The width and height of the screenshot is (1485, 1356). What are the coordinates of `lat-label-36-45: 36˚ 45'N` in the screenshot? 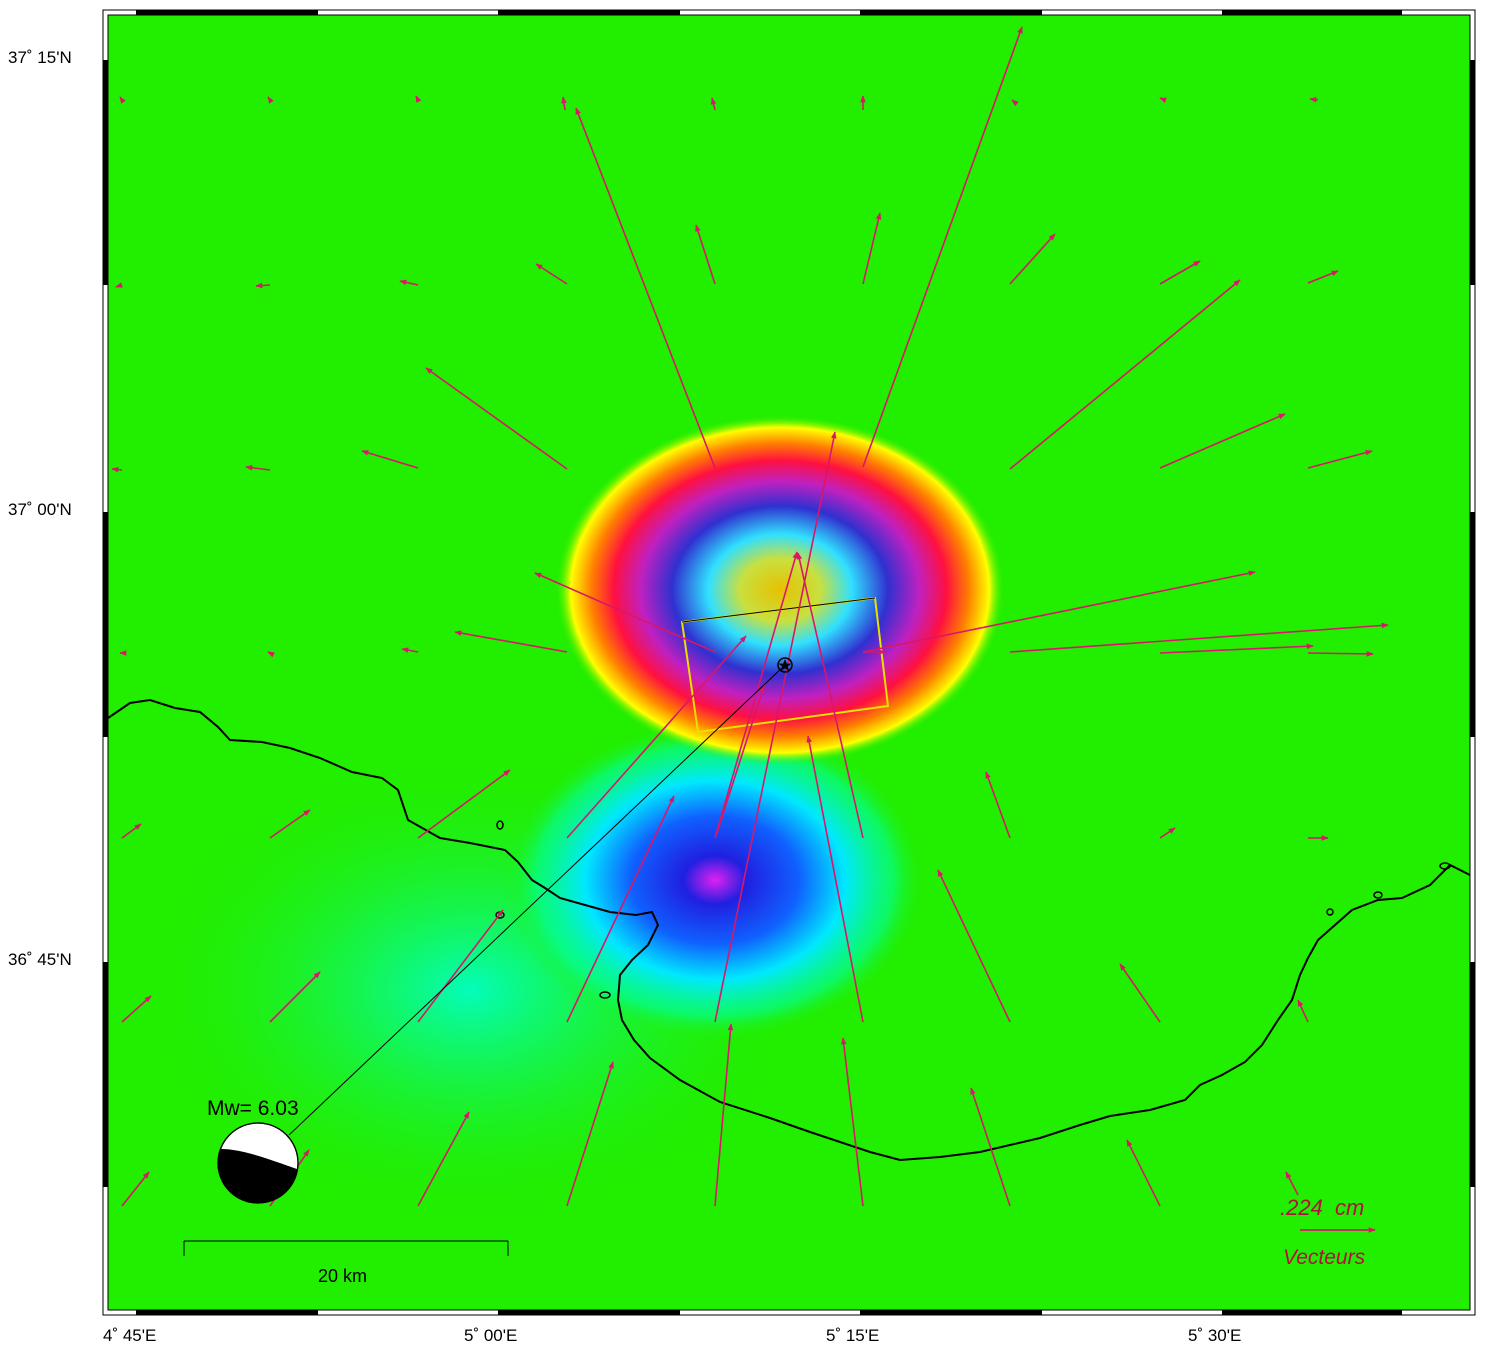 It's located at (40, 959).